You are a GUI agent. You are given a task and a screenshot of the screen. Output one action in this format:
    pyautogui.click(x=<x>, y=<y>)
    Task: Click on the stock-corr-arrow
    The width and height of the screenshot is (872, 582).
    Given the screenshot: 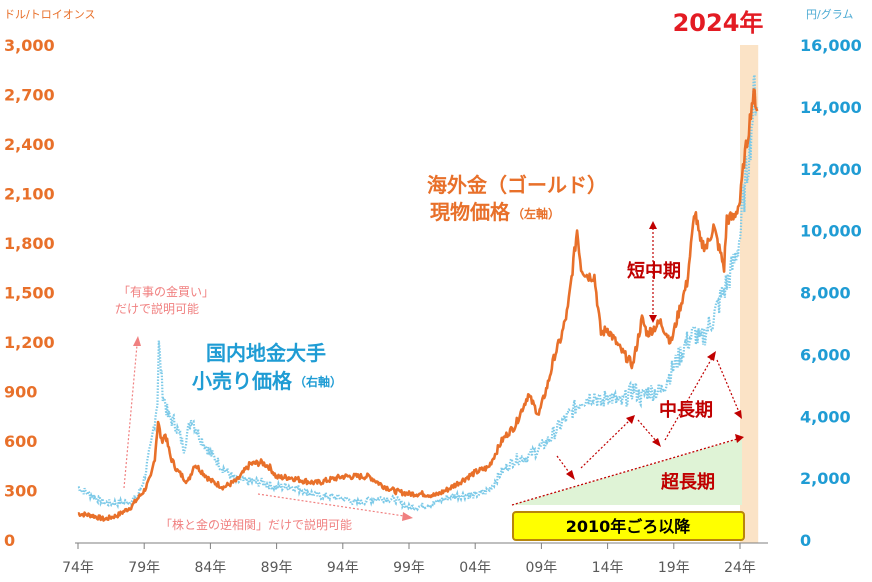 What is the action you would take?
    pyautogui.click(x=331, y=505)
    